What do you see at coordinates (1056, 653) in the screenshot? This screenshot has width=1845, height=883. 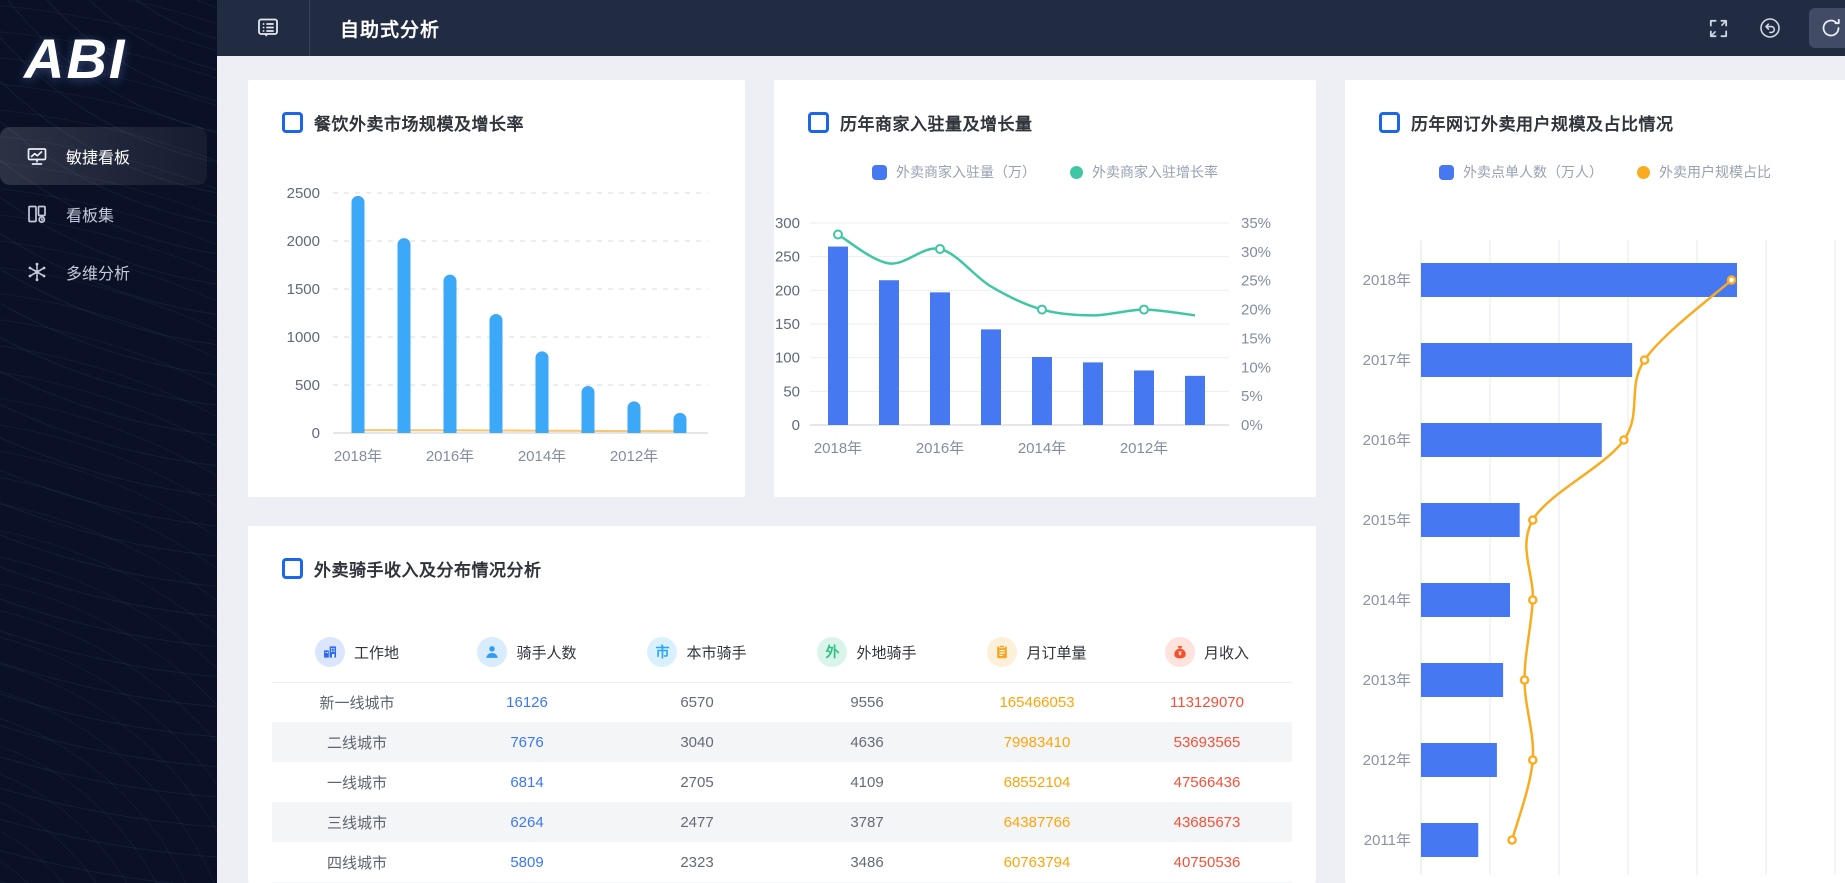 I see `column-label: 月订单量` at bounding box center [1056, 653].